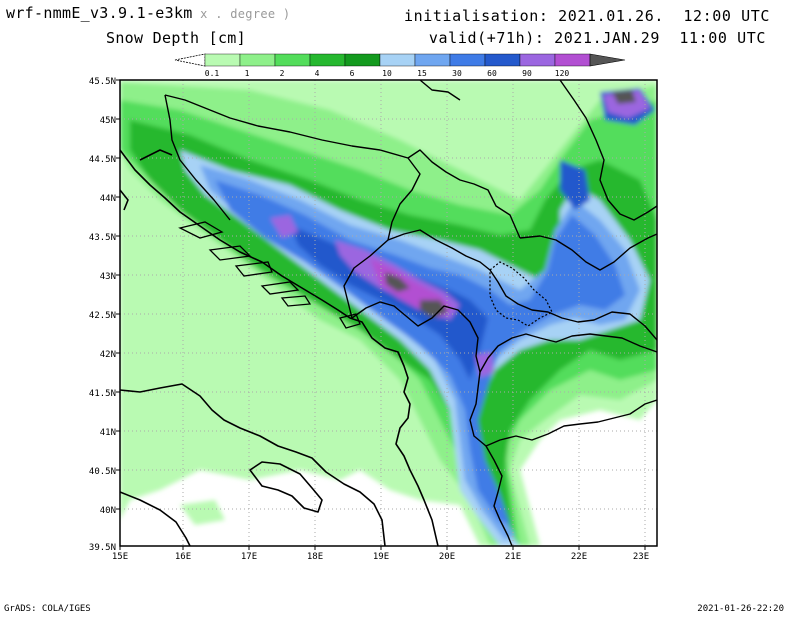 This screenshot has width=800, height=618. What do you see at coordinates (249, 557) in the screenshot?
I see `lon-label: 17E` at bounding box center [249, 557].